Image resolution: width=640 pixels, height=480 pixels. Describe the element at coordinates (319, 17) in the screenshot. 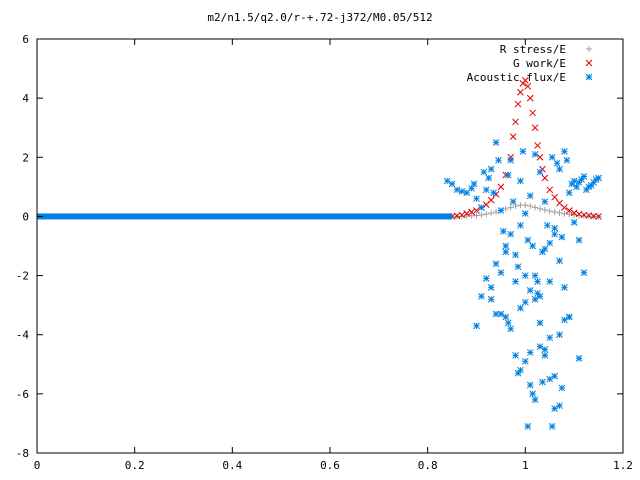

I see `chart-title: m2/n1.5/q2.0/r-+.72-j372/M0.05/512` at that location.